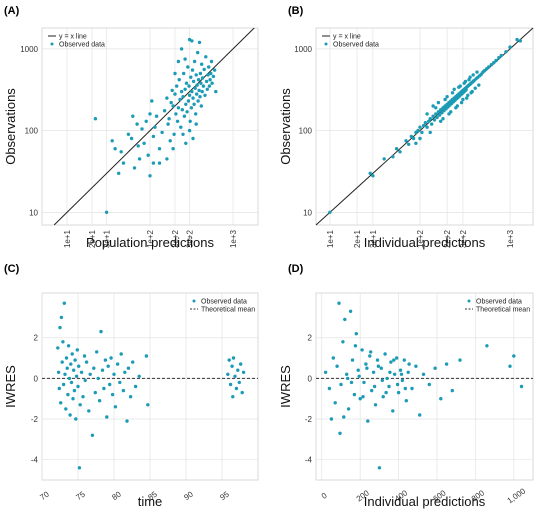 The image size is (550, 516). Describe the element at coordinates (447, 238) in the screenshot. I see `x-tick-label: 2e+2` at that location.